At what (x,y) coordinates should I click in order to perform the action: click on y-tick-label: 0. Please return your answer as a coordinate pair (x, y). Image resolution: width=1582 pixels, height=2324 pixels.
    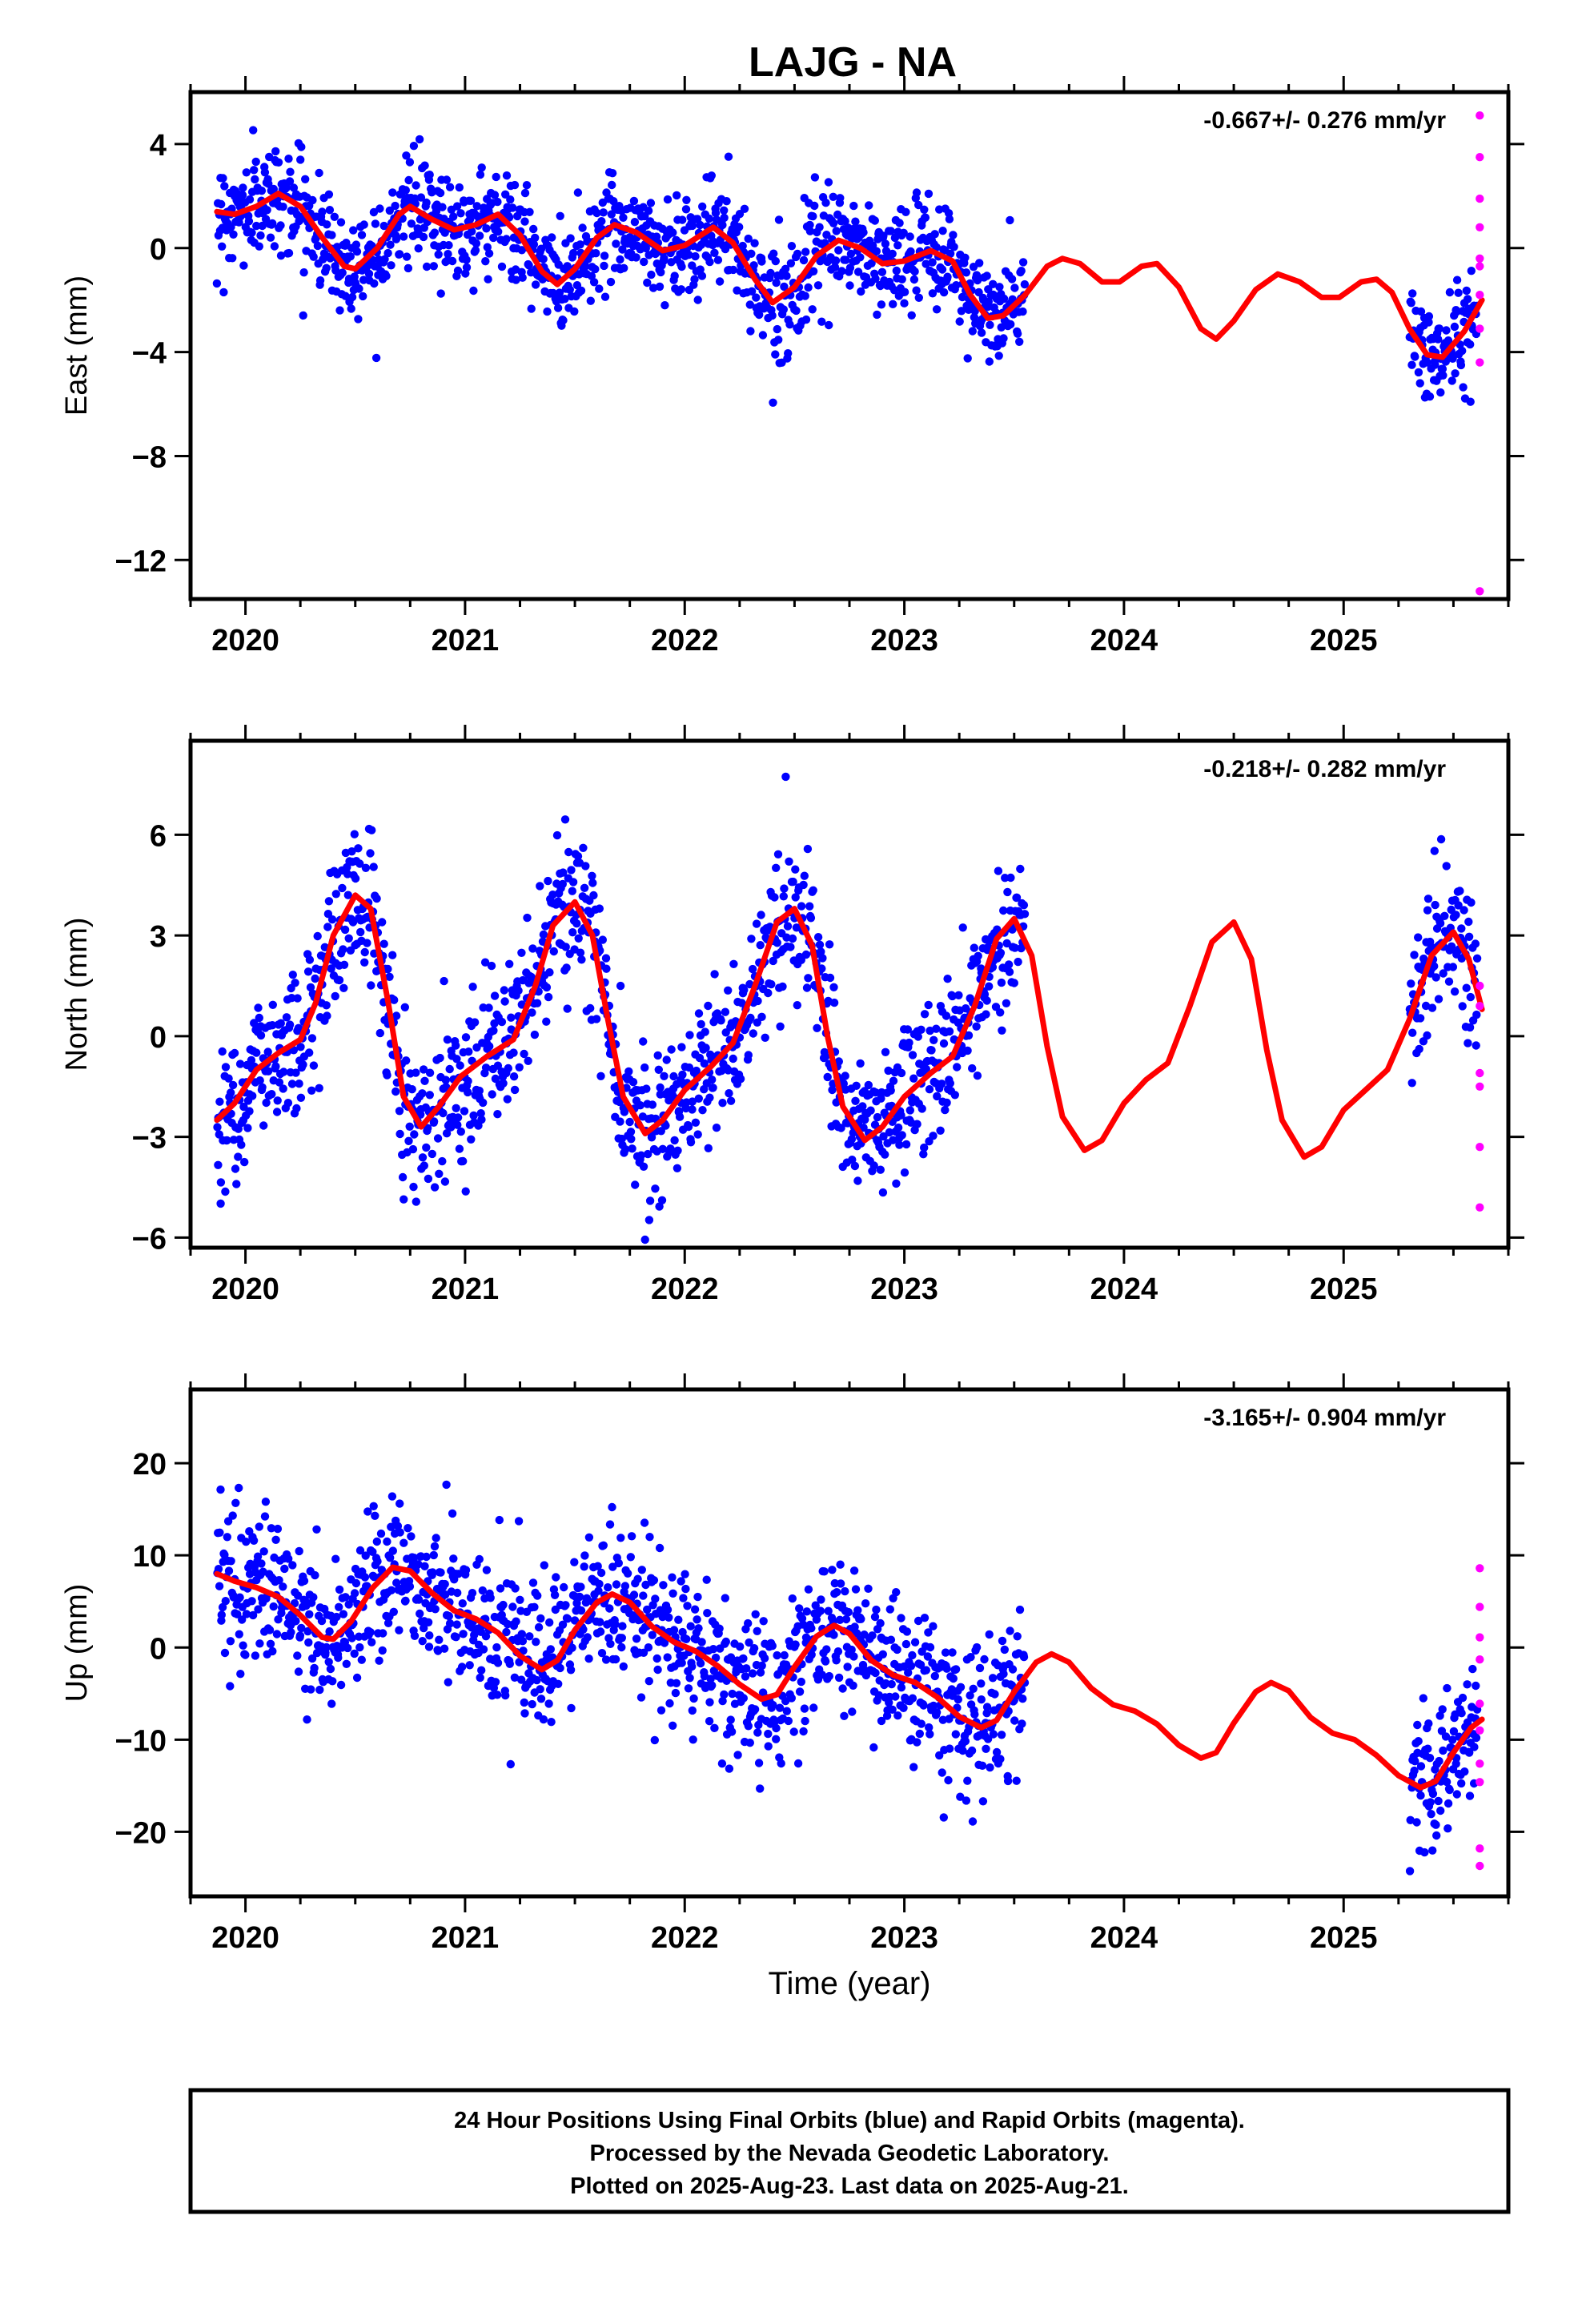
    Looking at the image, I should click on (158, 250).